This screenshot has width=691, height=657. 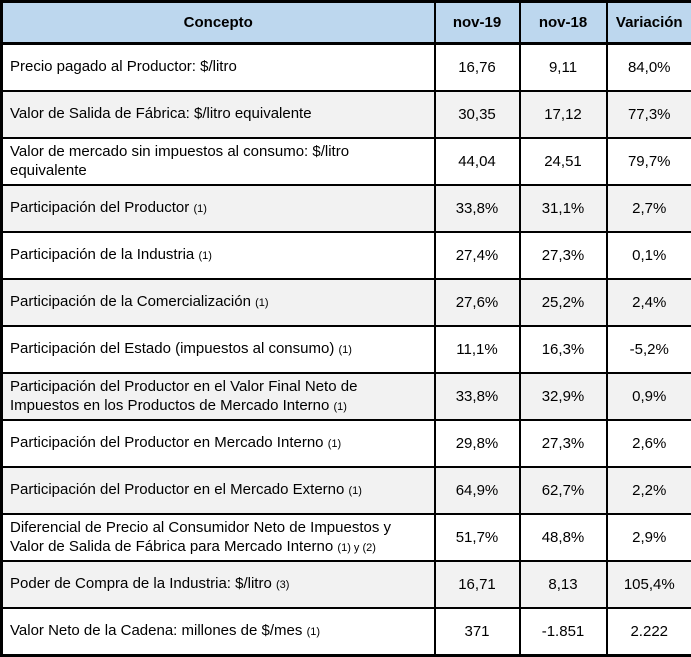 I want to click on nov18-cell: 24,51, so click(x=563, y=161).